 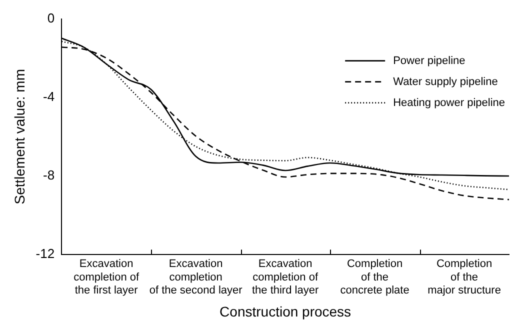 What do you see at coordinates (285, 277) in the screenshot?
I see `x-tick-label: Excavation completion of the third layer` at bounding box center [285, 277].